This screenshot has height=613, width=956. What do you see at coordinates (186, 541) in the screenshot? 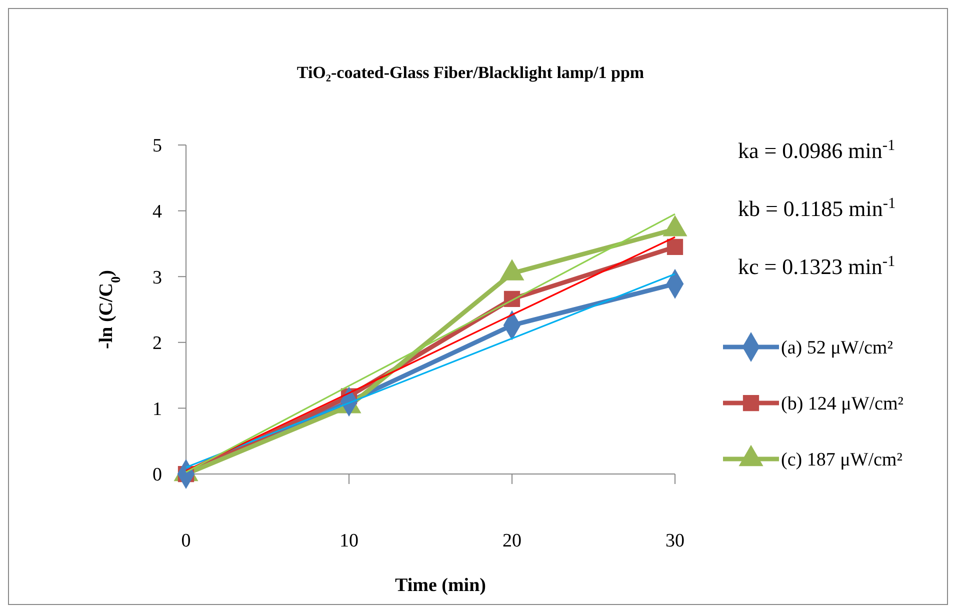
I see `x-tick-label: 0` at bounding box center [186, 541].